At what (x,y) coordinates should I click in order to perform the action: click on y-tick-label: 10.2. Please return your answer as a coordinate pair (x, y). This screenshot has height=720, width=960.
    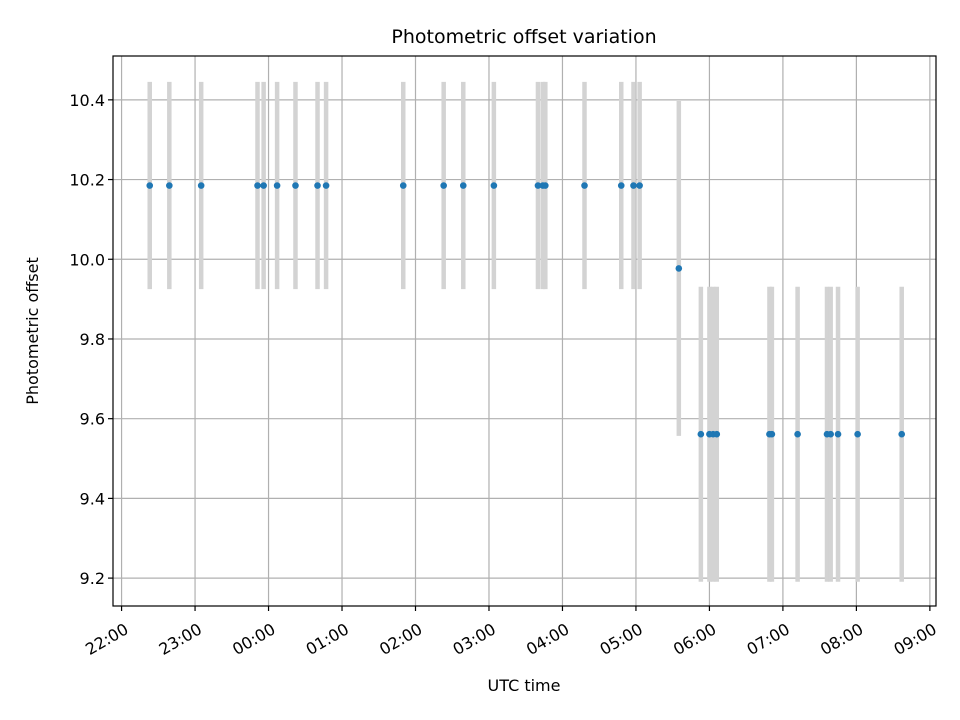
    Looking at the image, I should click on (87, 180).